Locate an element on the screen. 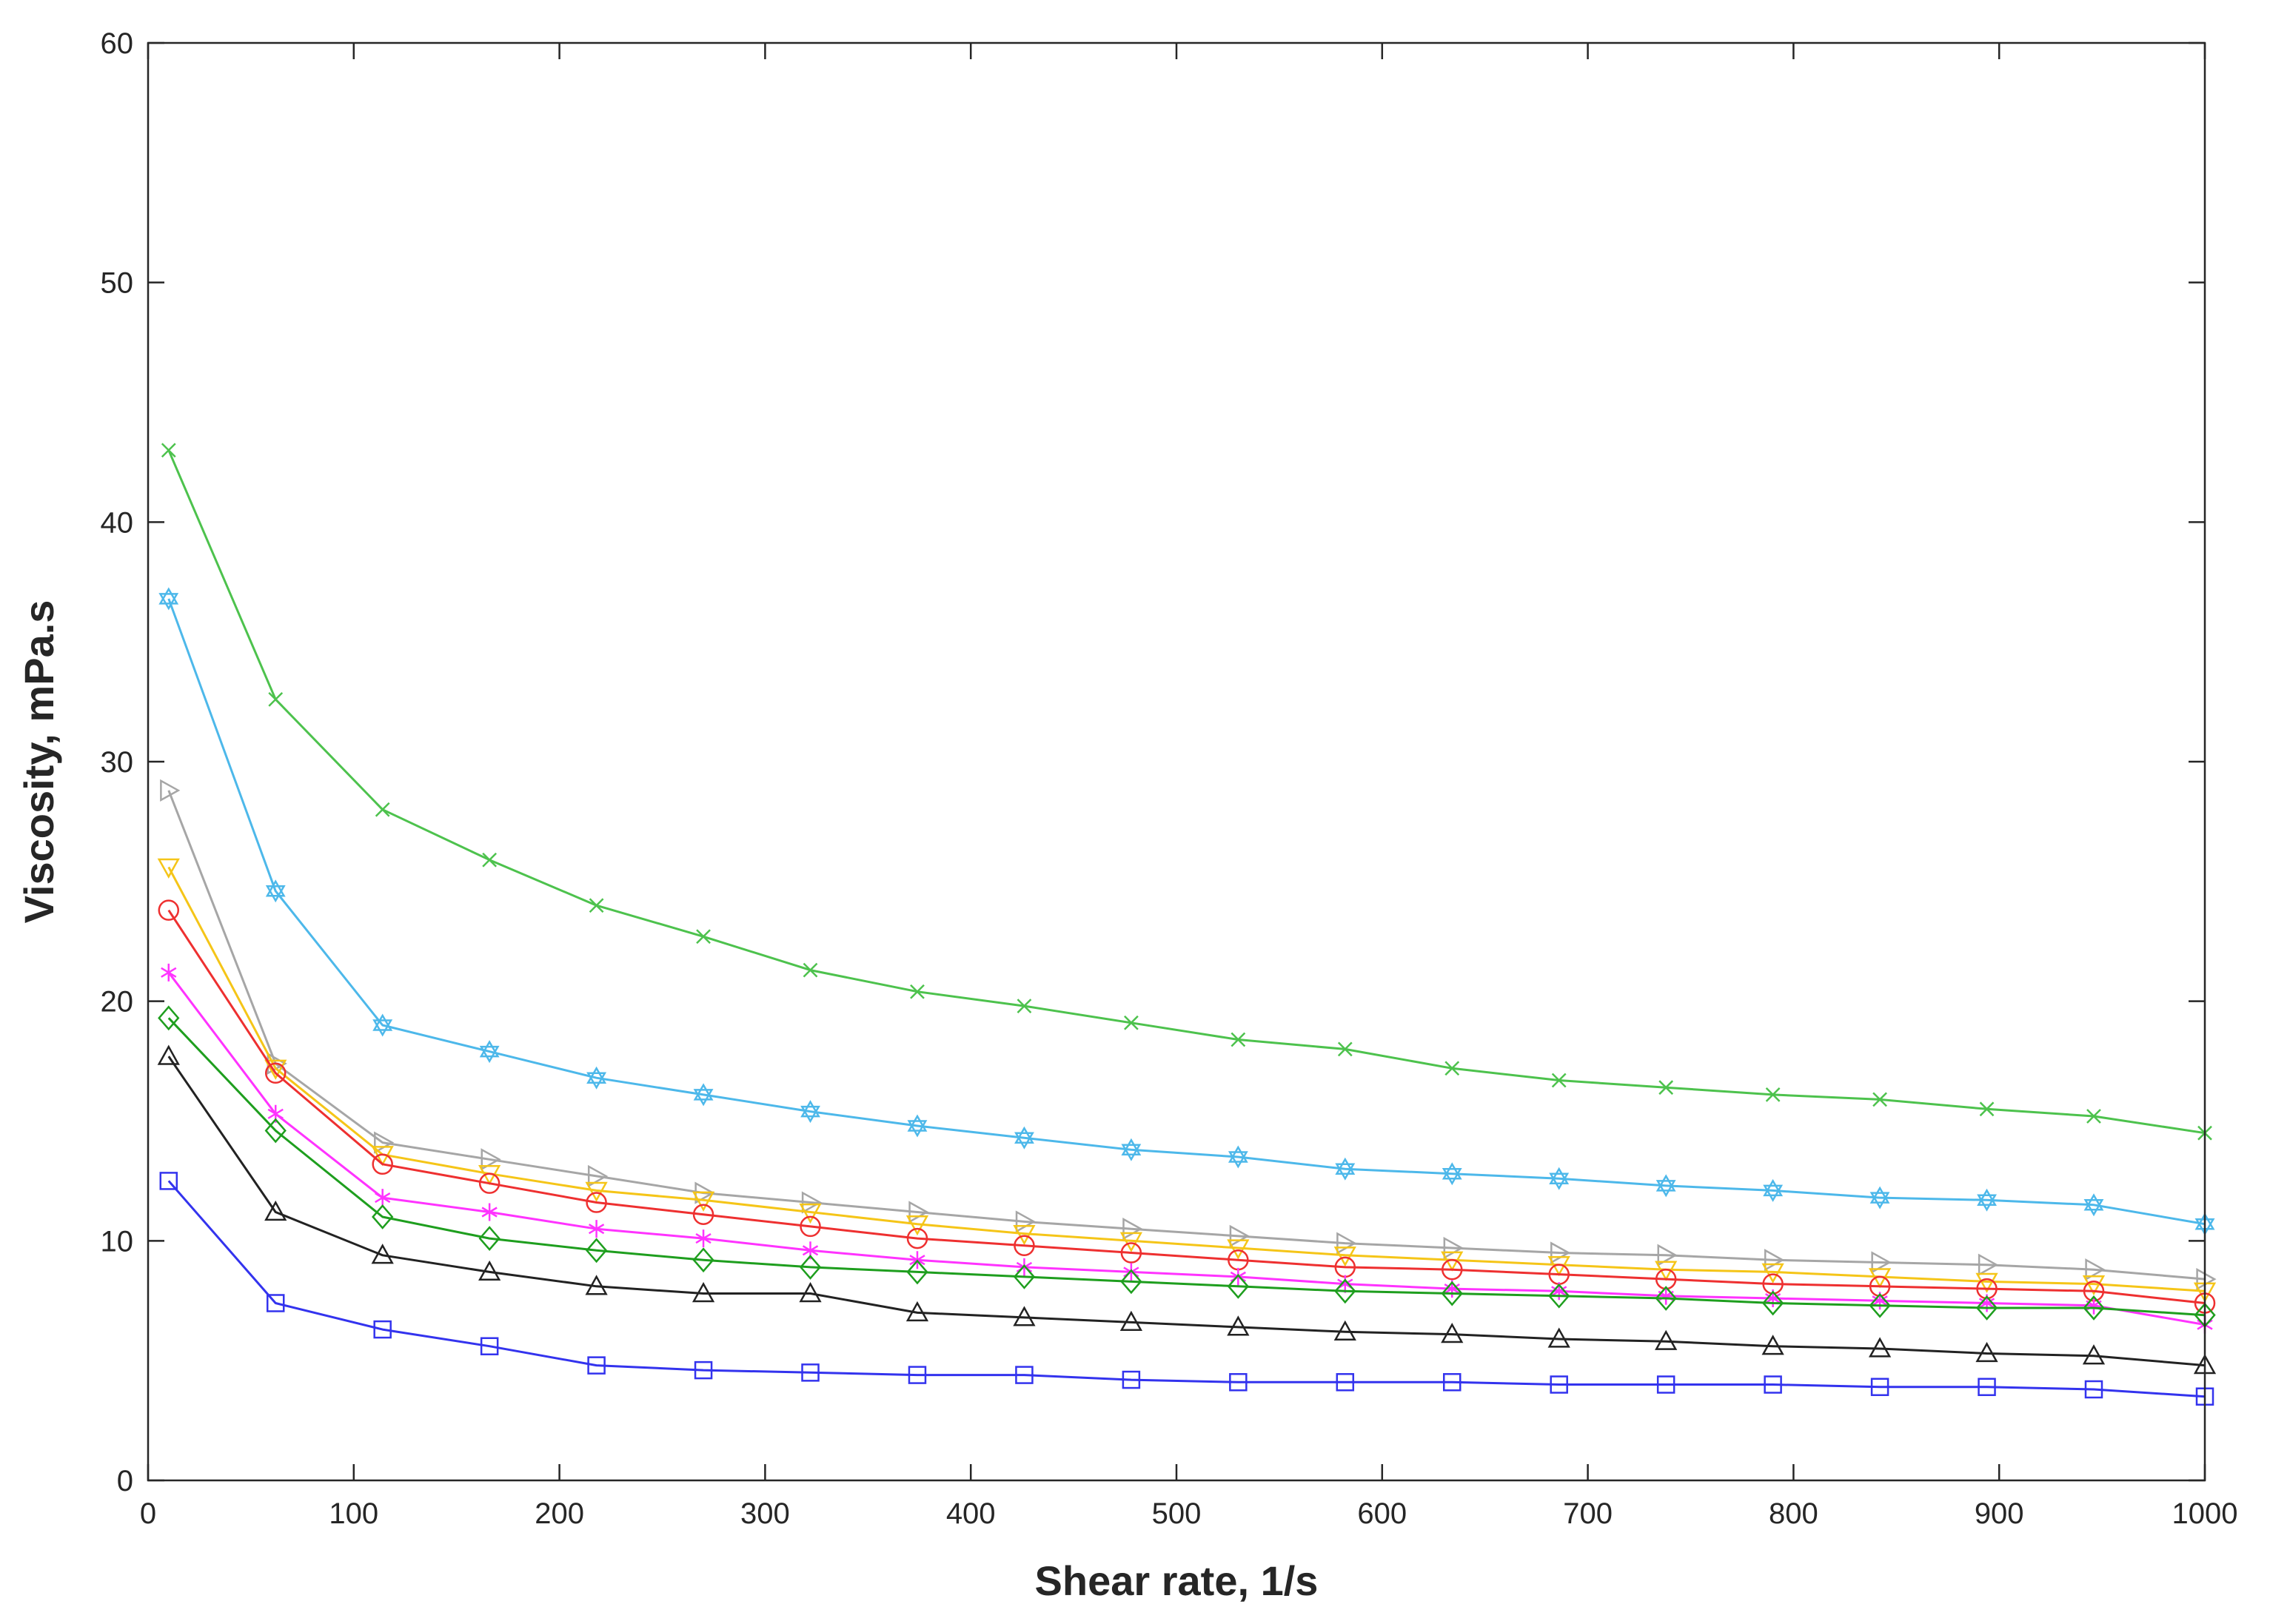 This screenshot has height=1624, width=2270. y-tick-label: 40 is located at coordinates (118, 522).